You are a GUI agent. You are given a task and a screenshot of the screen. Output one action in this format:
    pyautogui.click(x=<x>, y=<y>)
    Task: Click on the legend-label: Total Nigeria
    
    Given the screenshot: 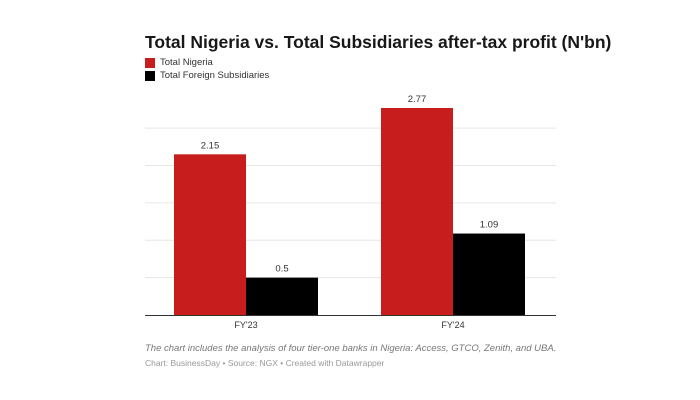 What is the action you would take?
    pyautogui.click(x=186, y=62)
    